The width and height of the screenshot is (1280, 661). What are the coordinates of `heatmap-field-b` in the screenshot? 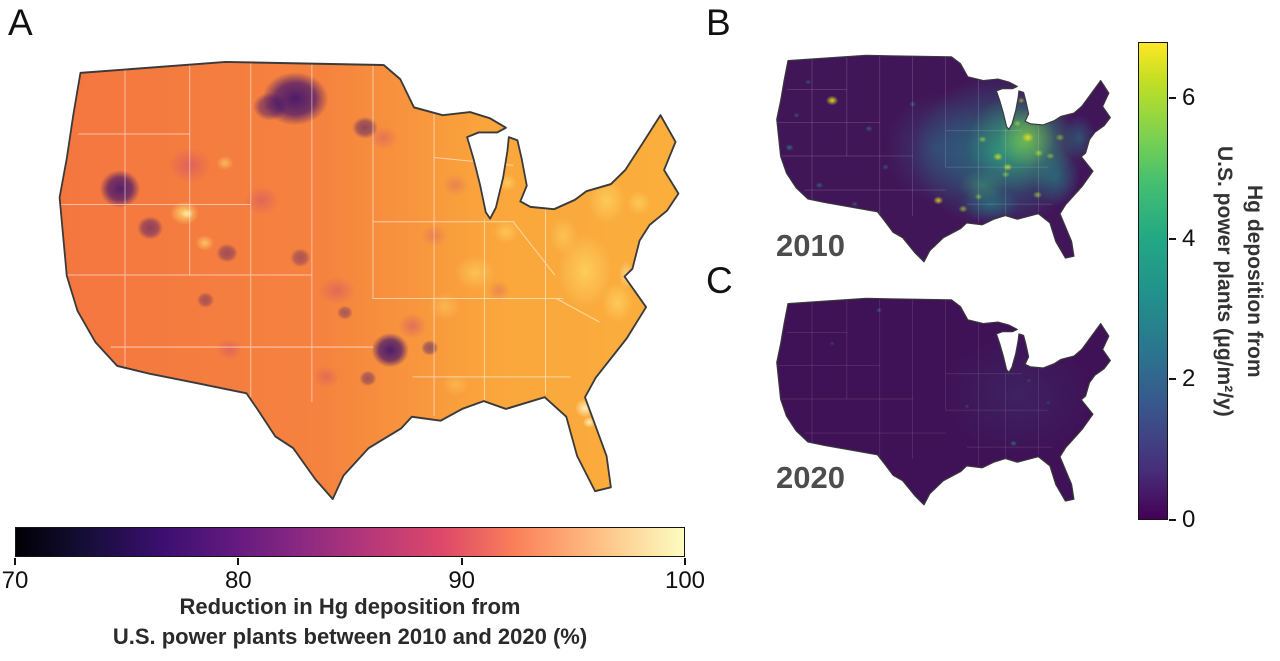 It's located at (943, 158).